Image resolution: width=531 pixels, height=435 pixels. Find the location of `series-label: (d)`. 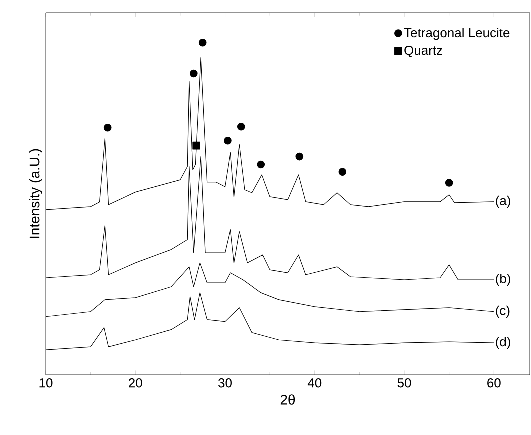

series-label: (d) is located at coordinates (503, 343).